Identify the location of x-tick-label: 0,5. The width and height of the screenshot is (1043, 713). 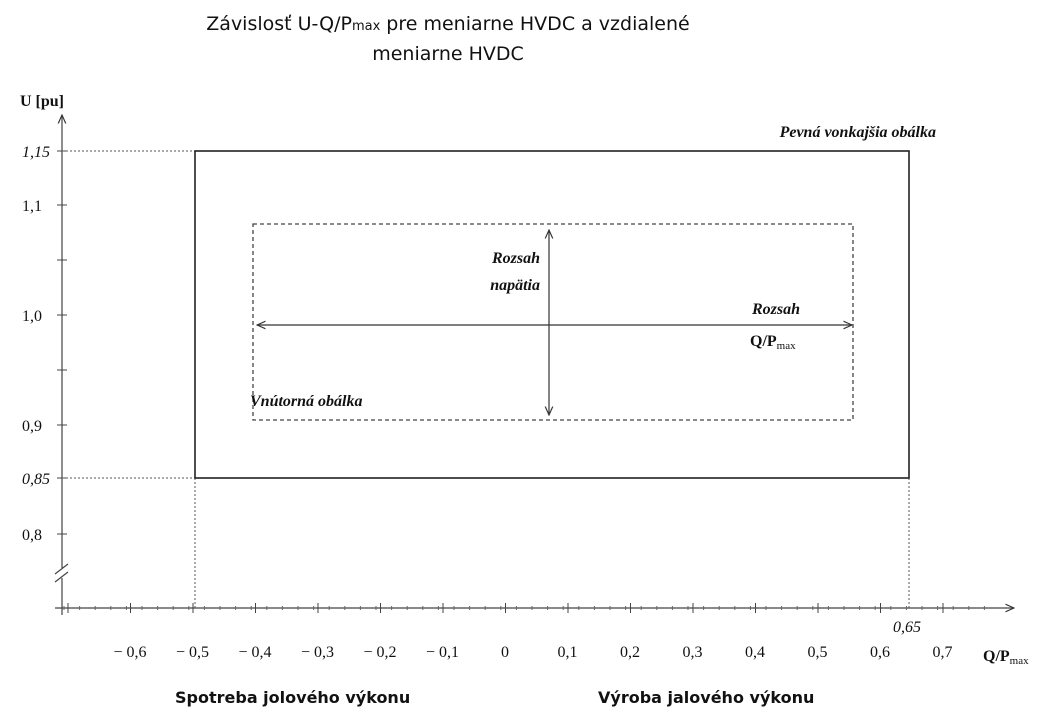
(818, 652).